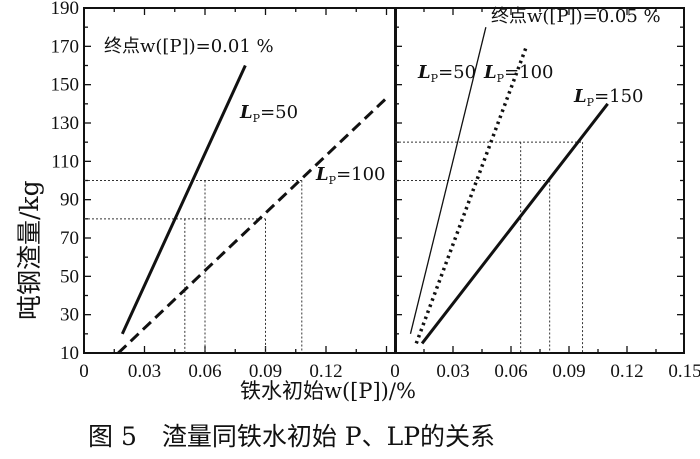 This screenshot has width=700, height=459. What do you see at coordinates (69, 276) in the screenshot?
I see `y-tick-label: 50` at bounding box center [69, 276].